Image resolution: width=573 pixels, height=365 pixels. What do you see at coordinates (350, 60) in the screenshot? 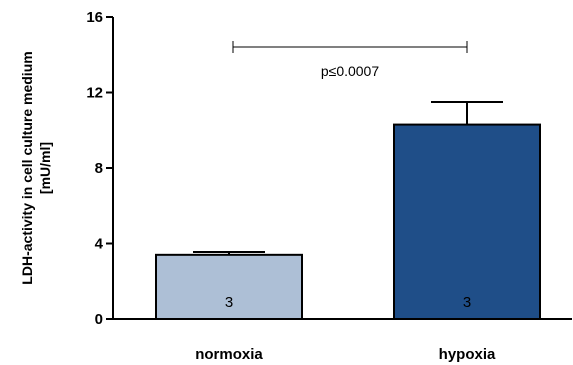
I see `significance-bracket: p≤0.0007` at bounding box center [350, 60].